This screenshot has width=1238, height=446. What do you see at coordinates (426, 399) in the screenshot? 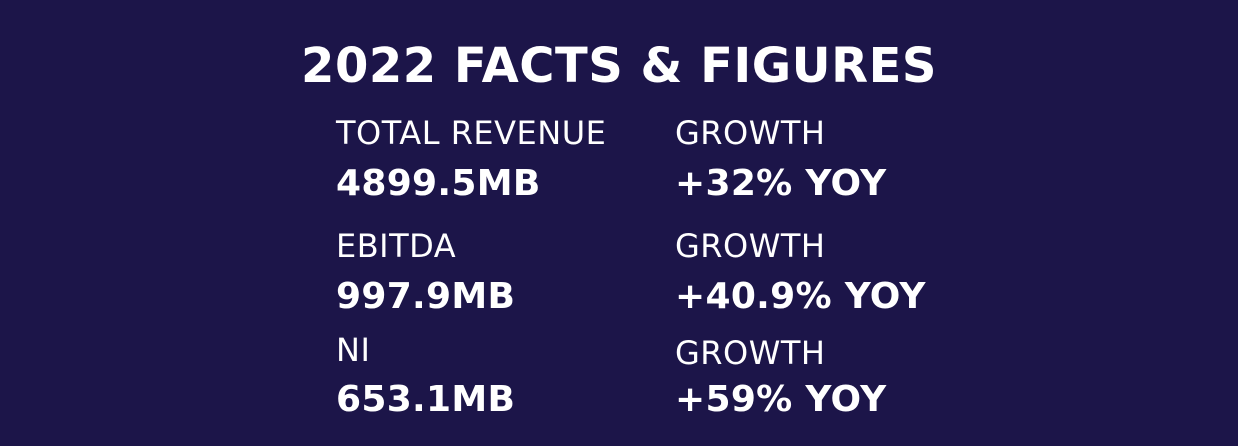
I see `metric-value-ni: 653.1MB` at bounding box center [426, 399].